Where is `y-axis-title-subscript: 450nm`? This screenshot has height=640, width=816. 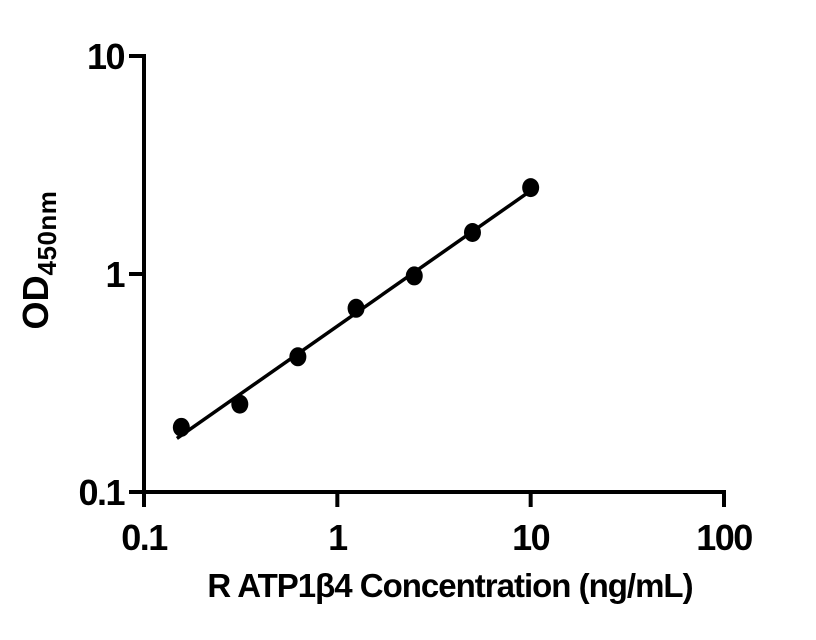 y-axis-title-subscript: 450nm is located at coordinates (47, 233).